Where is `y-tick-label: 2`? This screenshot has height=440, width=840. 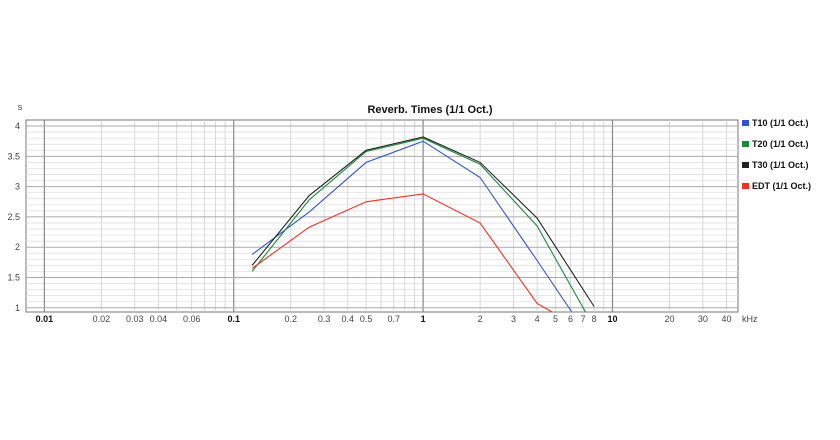
y-tick-label: 2 is located at coordinates (17, 247).